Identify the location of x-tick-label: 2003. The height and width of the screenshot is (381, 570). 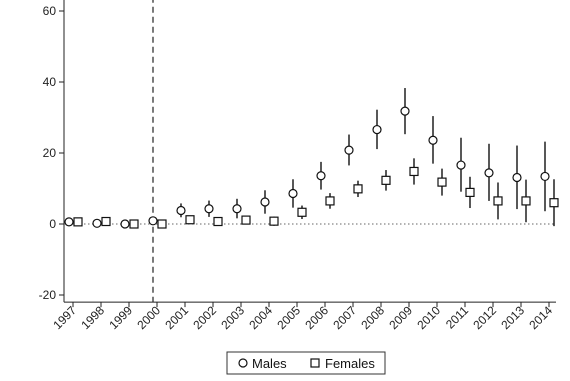
(232, 317).